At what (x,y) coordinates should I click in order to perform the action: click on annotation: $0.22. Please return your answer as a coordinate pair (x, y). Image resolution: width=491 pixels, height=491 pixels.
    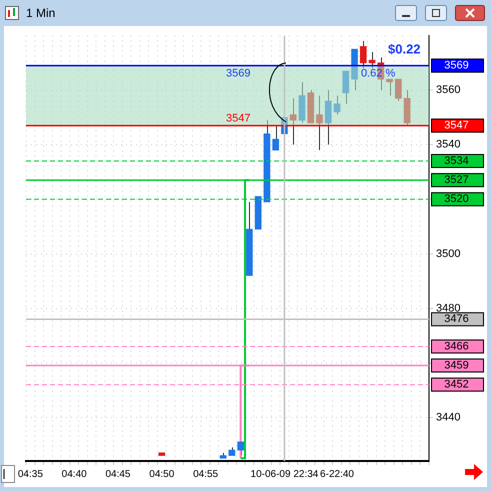
    Looking at the image, I should click on (404, 49).